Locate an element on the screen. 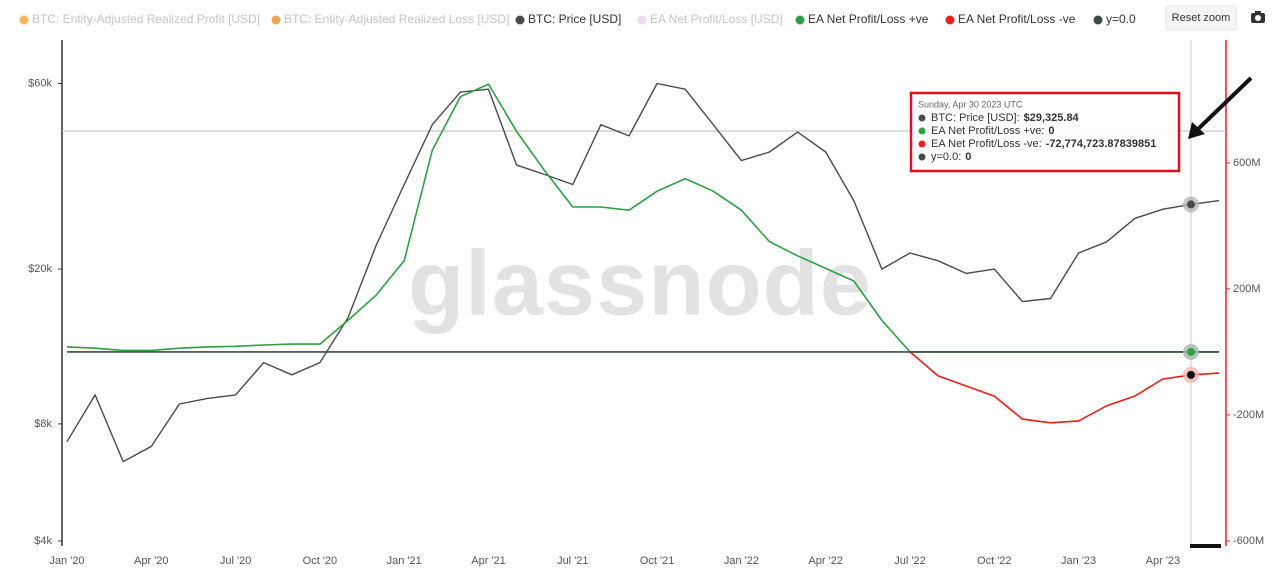 Image resolution: width=1281 pixels, height=577 pixels. x-tick-label: Jan '23 is located at coordinates (1078, 561).